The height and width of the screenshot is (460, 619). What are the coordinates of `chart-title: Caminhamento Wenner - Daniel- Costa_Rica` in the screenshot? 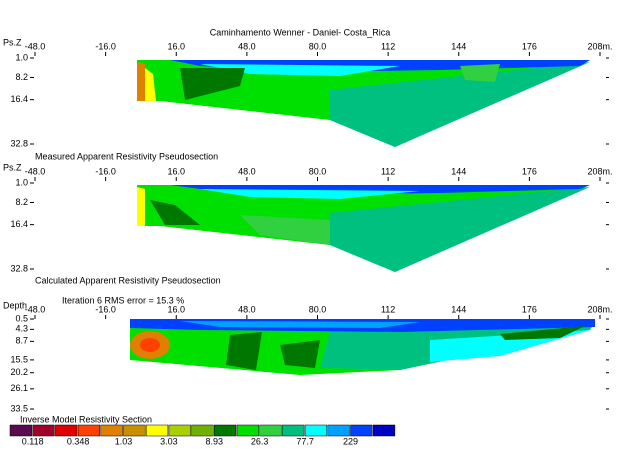 It's located at (300, 32).